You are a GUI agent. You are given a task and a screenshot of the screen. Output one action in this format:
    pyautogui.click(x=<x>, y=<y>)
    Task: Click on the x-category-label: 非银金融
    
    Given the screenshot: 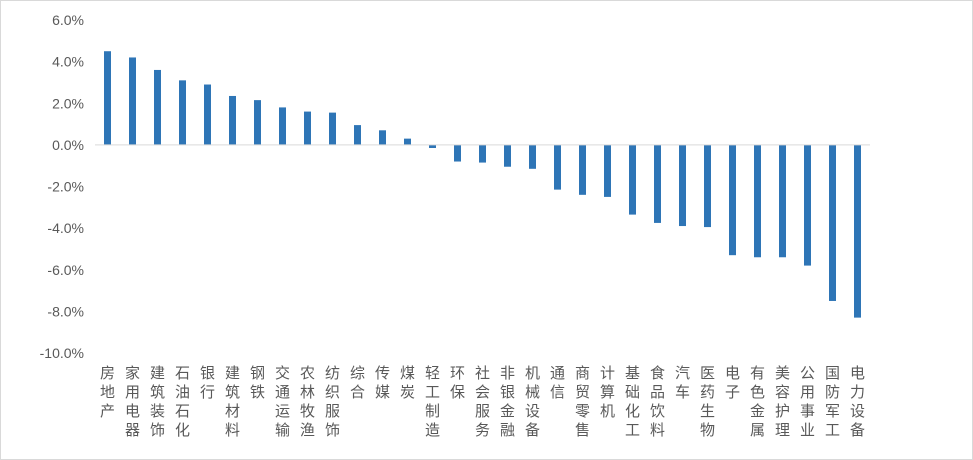 What is the action you would take?
    pyautogui.click(x=507, y=401)
    